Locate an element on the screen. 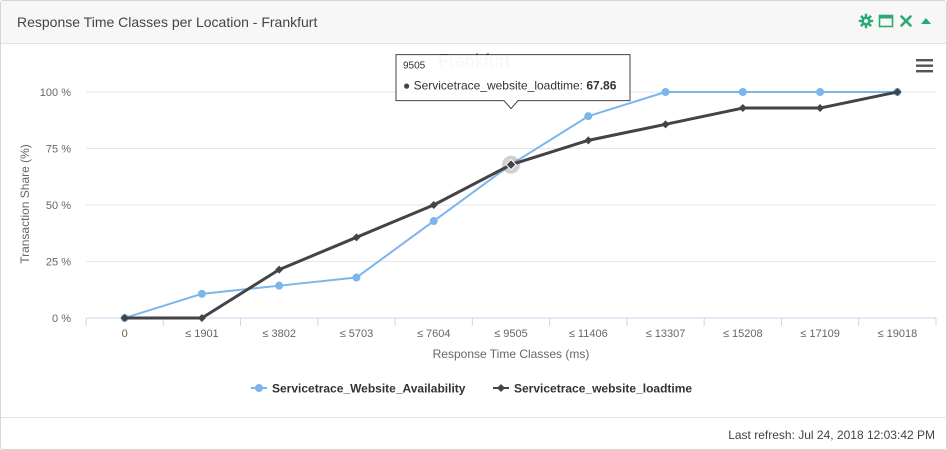 The image size is (947, 450). maximize-icon is located at coordinates (886, 21).